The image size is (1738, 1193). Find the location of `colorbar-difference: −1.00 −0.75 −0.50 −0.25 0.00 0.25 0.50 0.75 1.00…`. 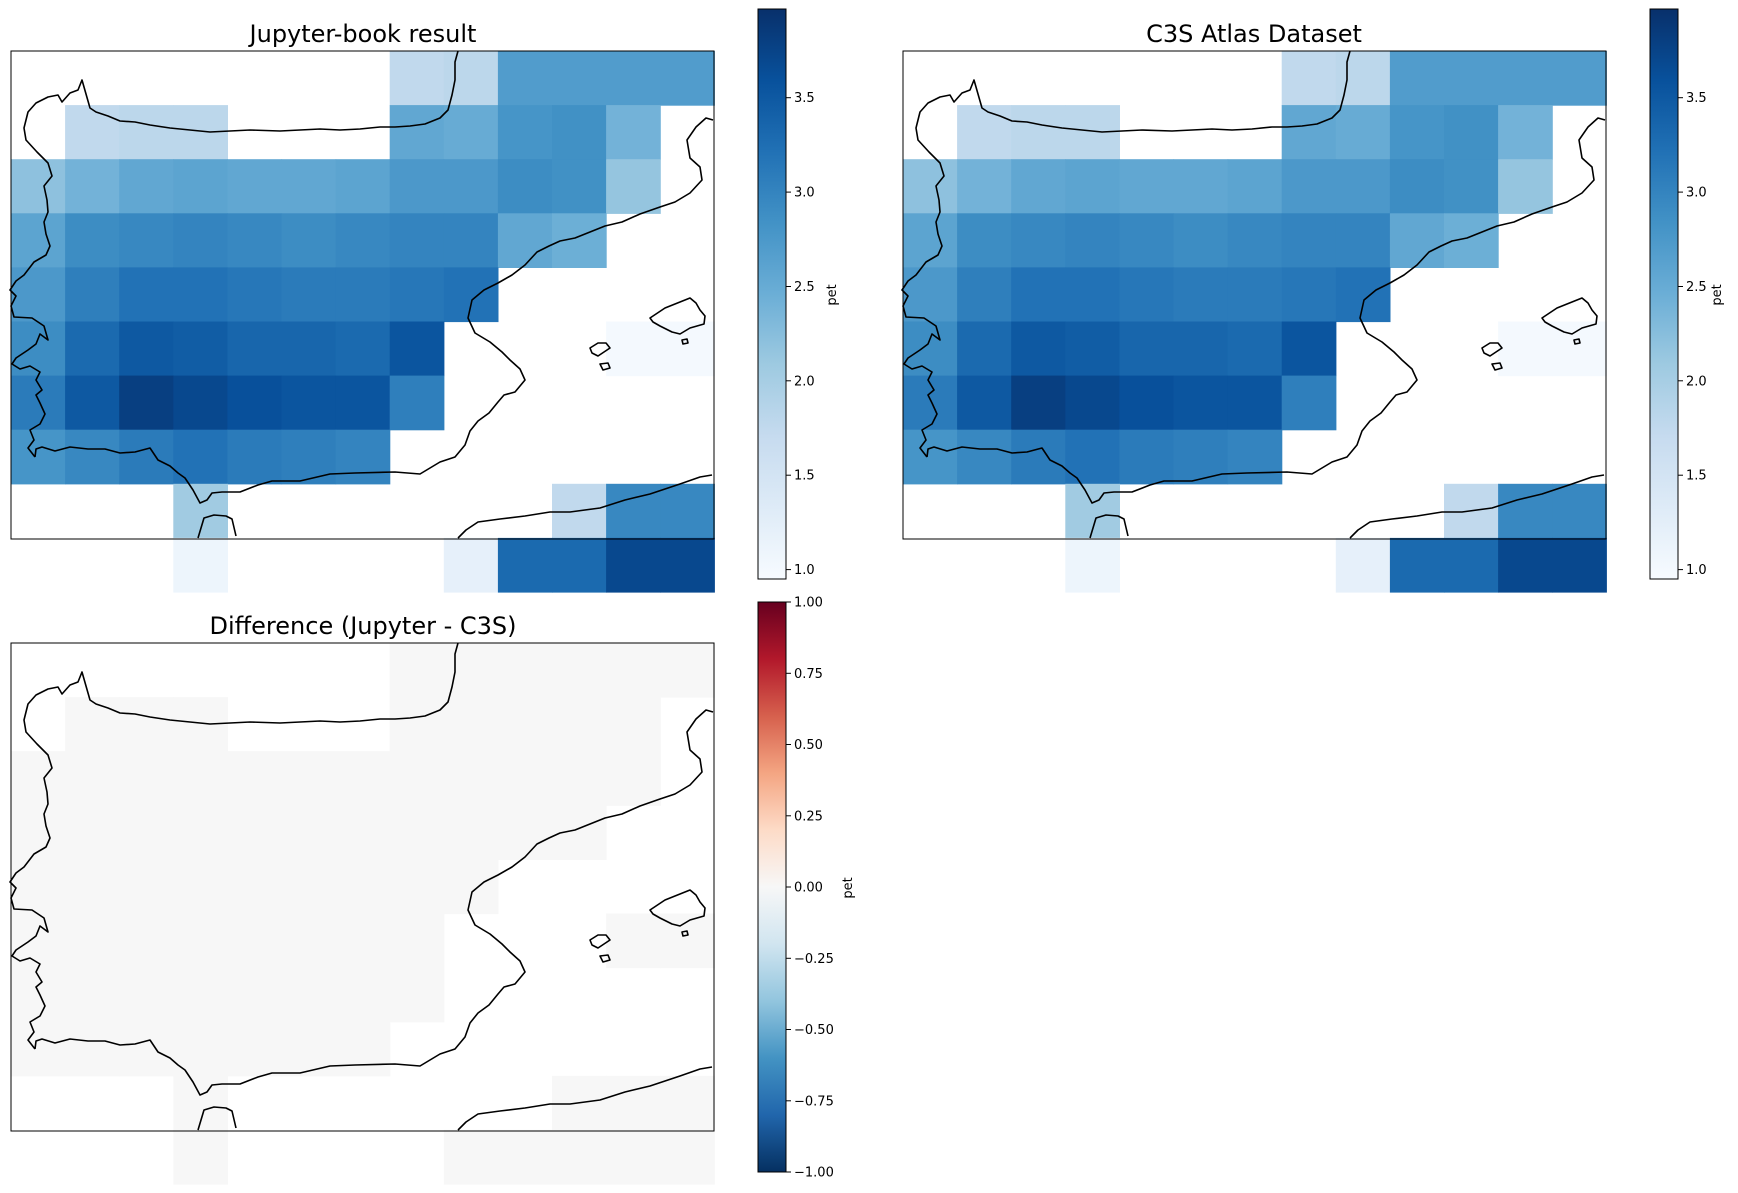

colorbar-difference: −1.00 −0.75 −0.50 −0.25 0.00 0.25 0.50 0.75 1.00… is located at coordinates (806, 888).